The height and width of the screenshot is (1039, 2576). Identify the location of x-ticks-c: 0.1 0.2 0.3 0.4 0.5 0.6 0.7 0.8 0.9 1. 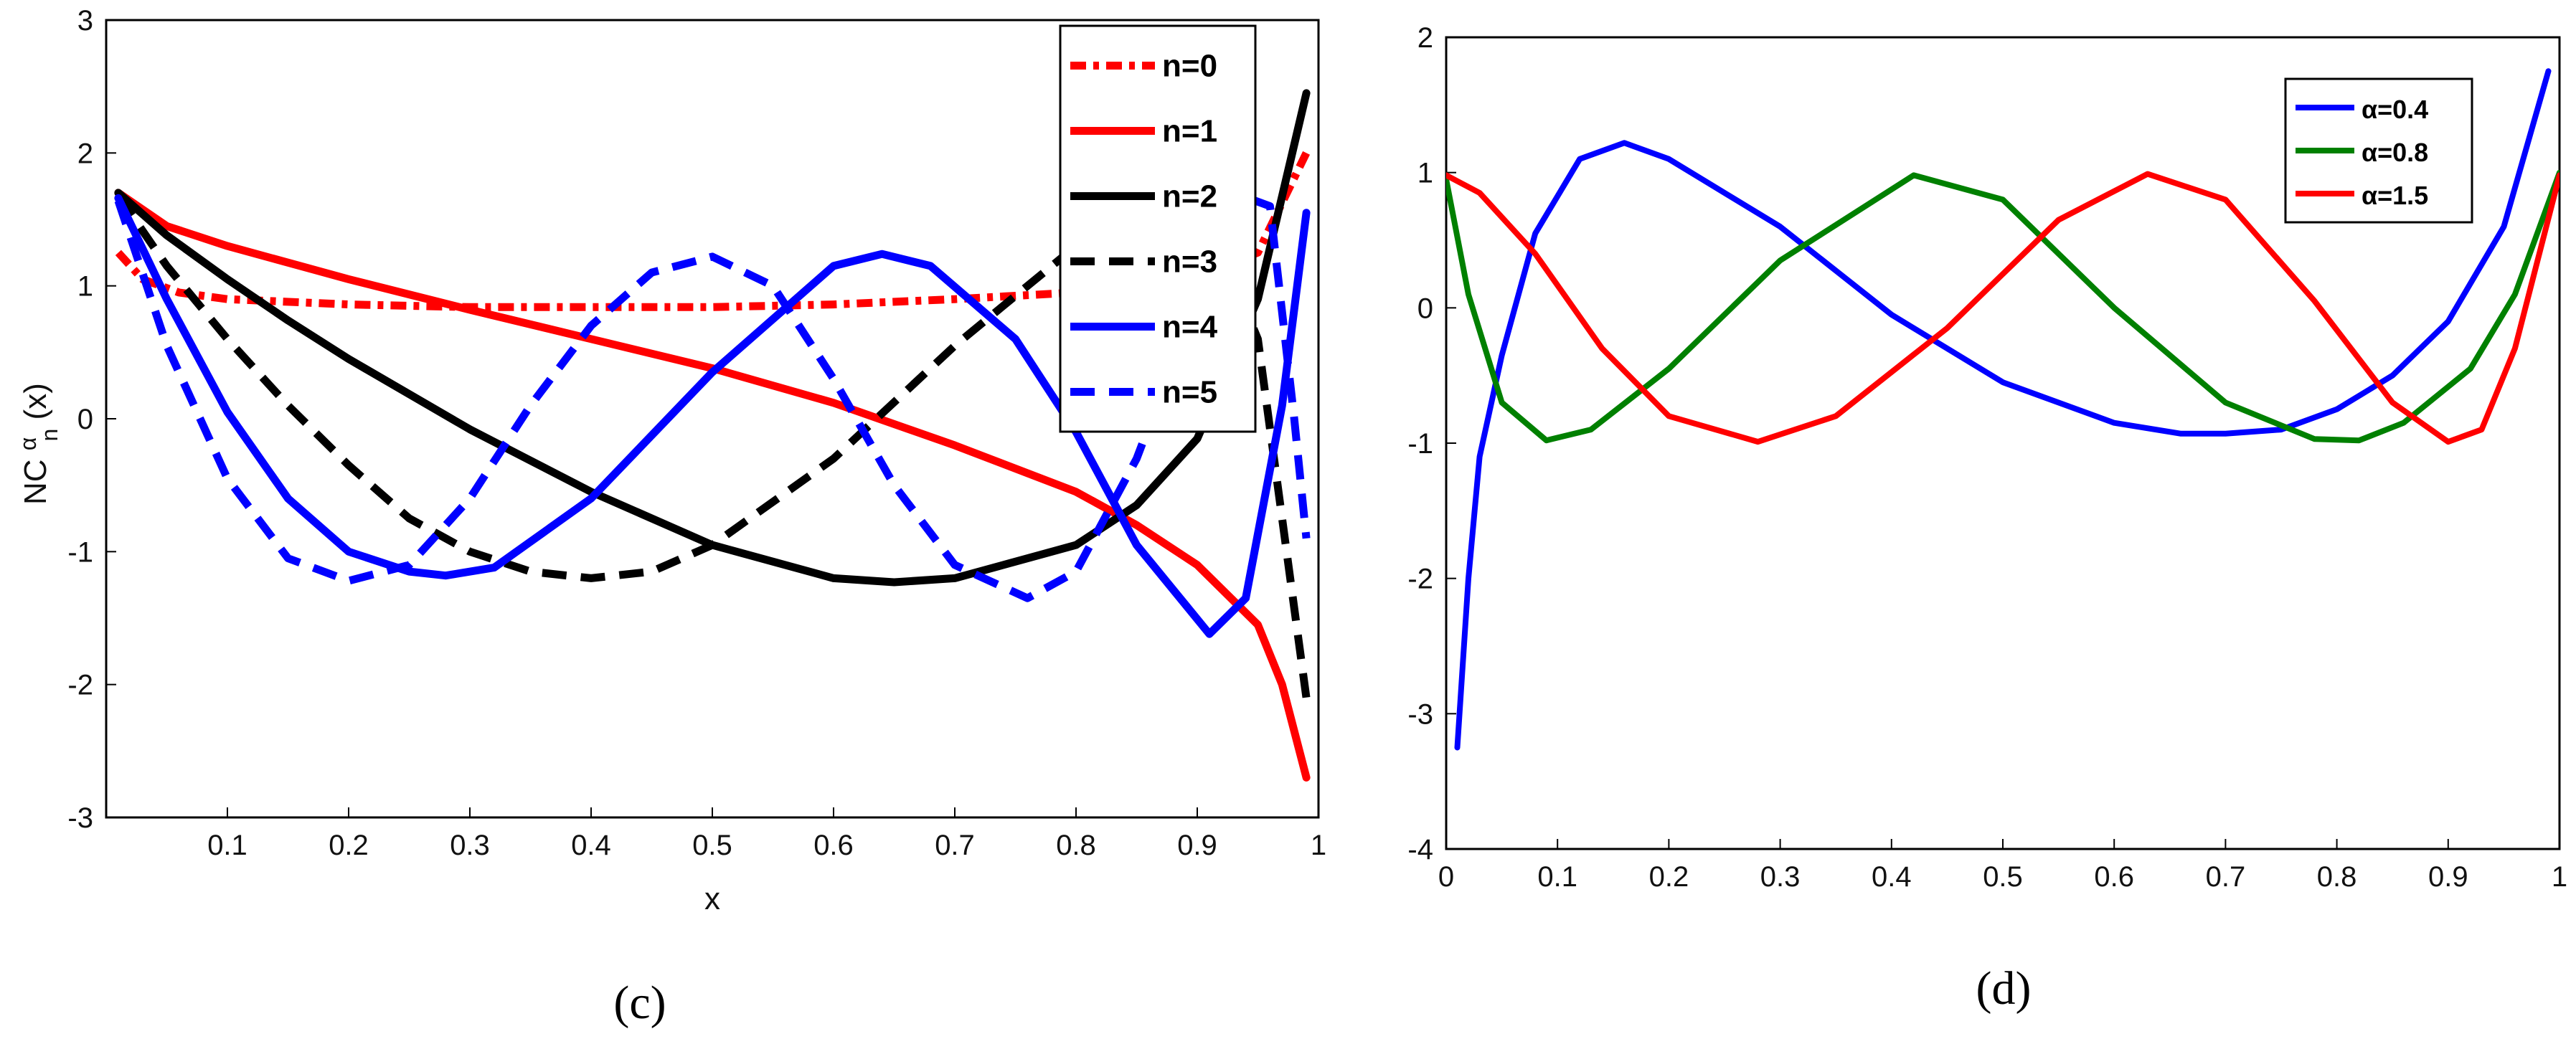
(766, 834).